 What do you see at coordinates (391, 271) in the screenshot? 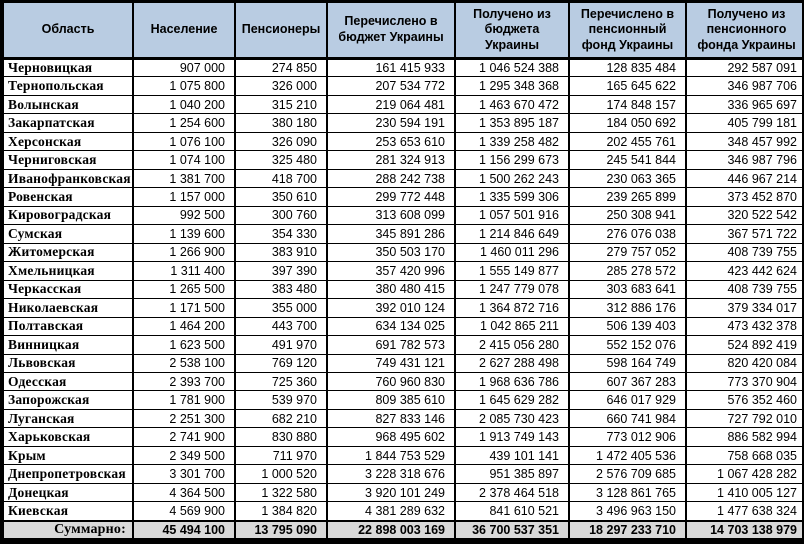
I see `value-cell: 357 420 996` at bounding box center [391, 271].